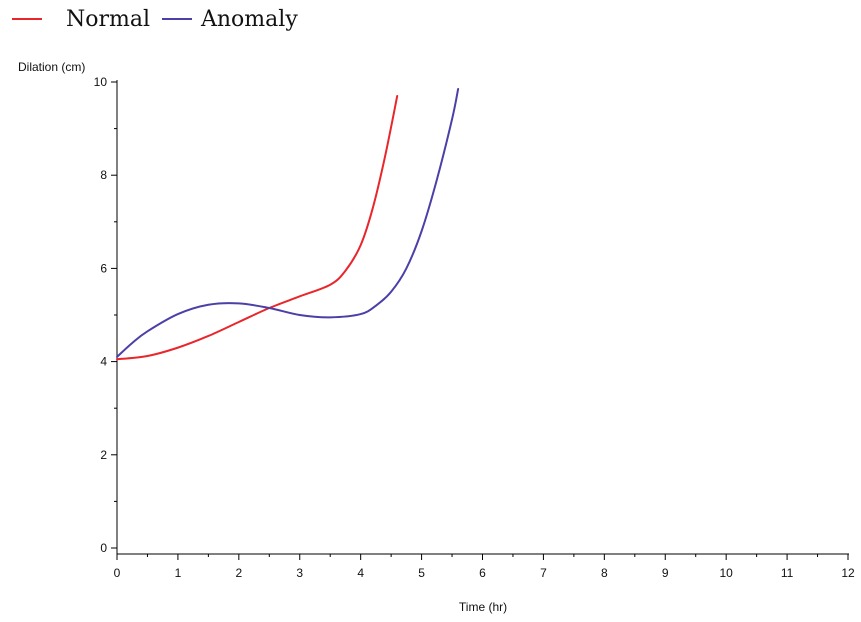 The width and height of the screenshot is (861, 622). What do you see at coordinates (155, 19) in the screenshot?
I see `legend: Normal Anomaly` at bounding box center [155, 19].